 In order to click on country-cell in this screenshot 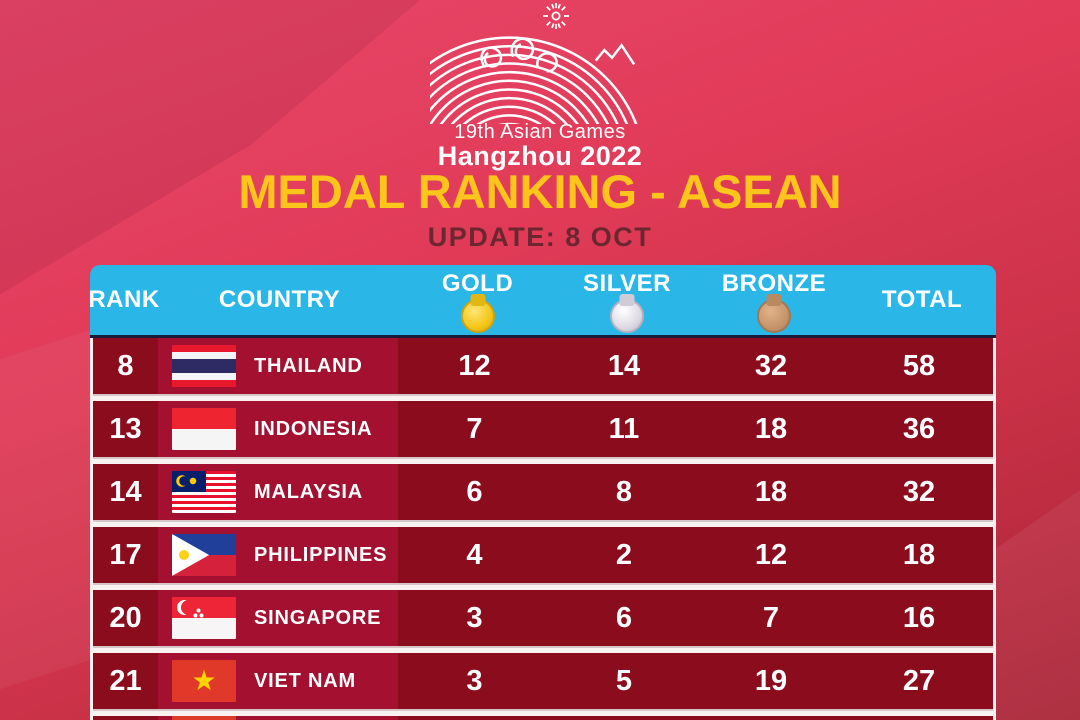, I will do `click(278, 718)`.